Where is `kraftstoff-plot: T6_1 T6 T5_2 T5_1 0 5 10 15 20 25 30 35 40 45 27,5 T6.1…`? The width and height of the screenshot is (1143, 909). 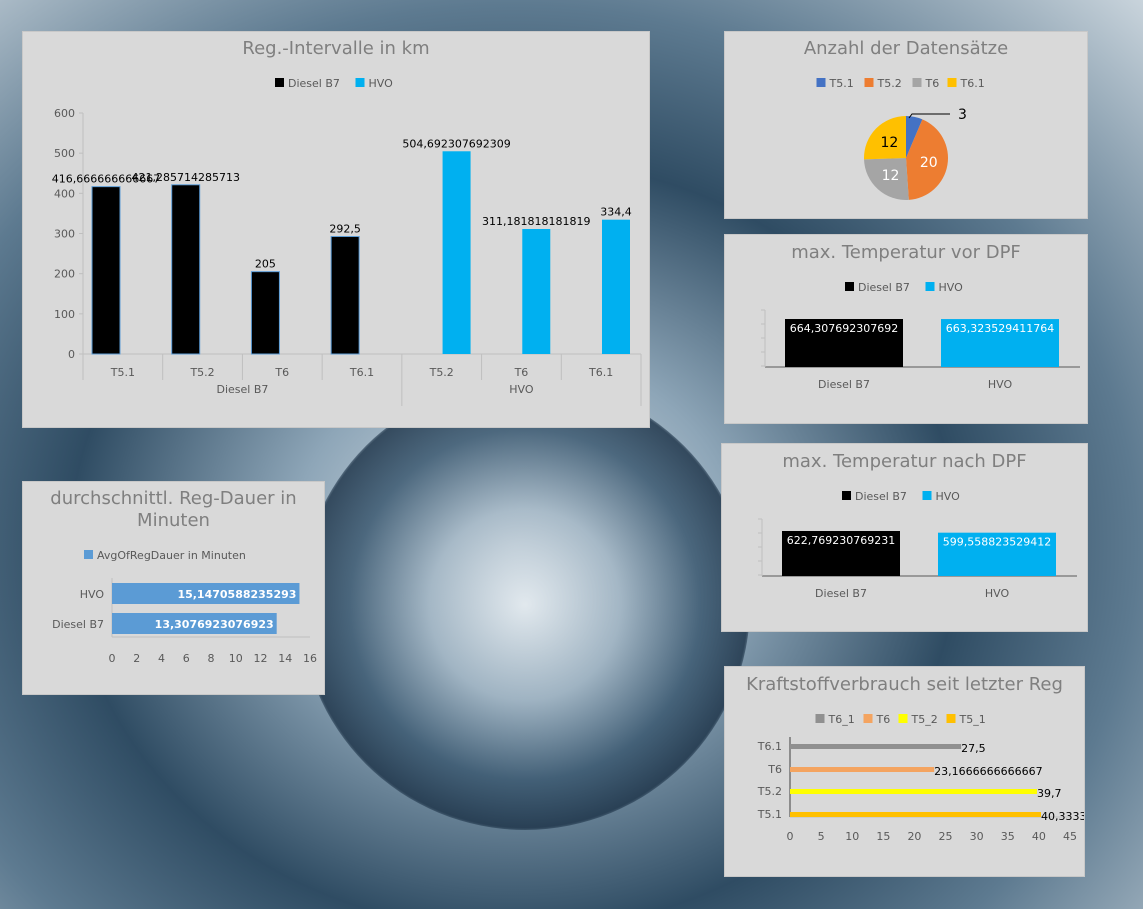
kraftstoff-plot: T6_1 T6 T5_2 T5_1 0 5 10 15 20 25 30 35 40 45 27,5 T6.1… is located at coordinates (920, 778).